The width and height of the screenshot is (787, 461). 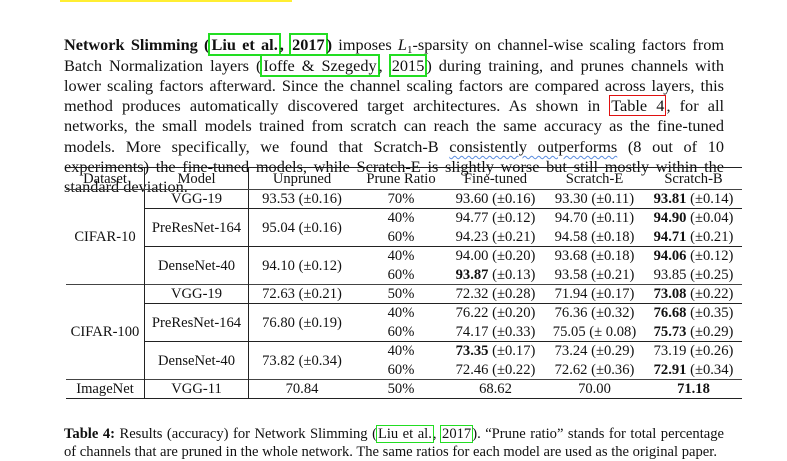 I want to click on table-row: ImageNet VGG-11 70.84 50% 68.62 70.00 71.18, so click(x=404, y=389).